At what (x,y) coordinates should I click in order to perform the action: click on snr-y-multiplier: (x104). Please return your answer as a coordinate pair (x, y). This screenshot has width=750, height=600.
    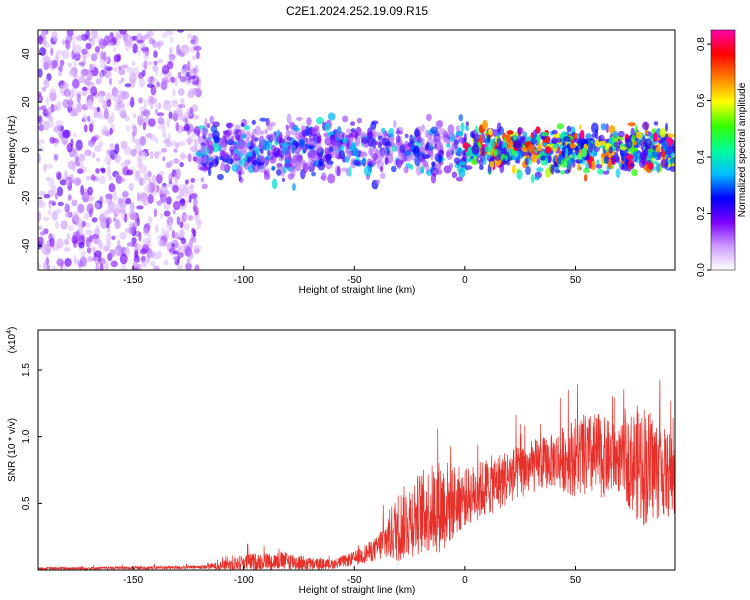
    Looking at the image, I should click on (12, 340).